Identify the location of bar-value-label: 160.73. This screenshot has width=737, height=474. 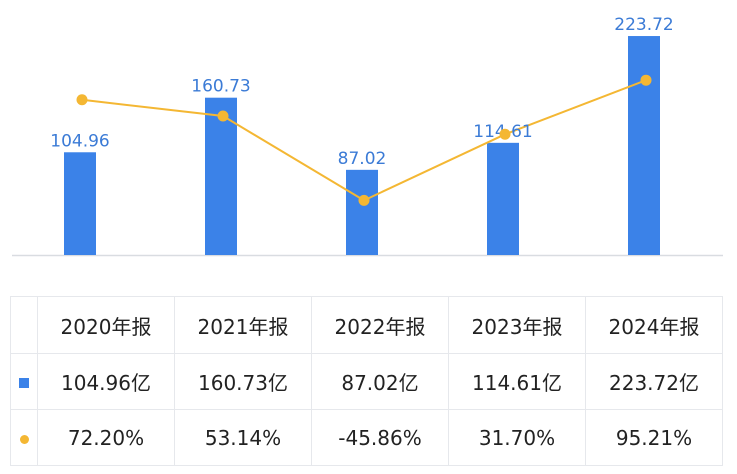
(220, 87).